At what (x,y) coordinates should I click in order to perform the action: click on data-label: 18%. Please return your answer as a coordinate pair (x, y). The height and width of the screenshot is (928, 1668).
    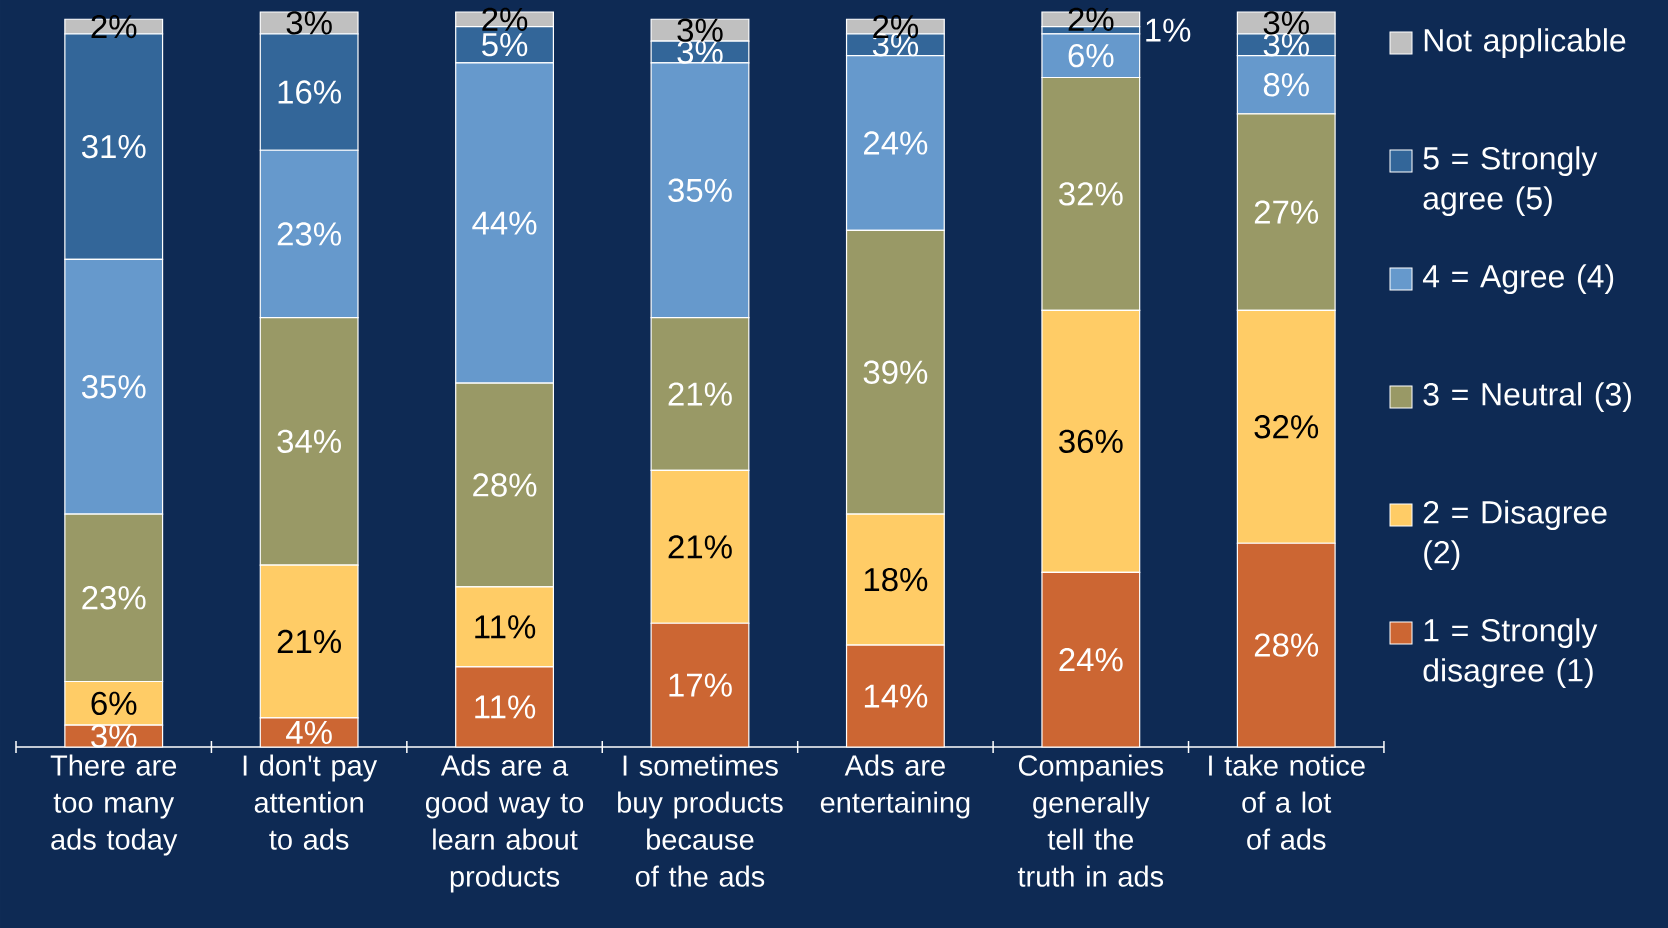
    Looking at the image, I should click on (896, 579).